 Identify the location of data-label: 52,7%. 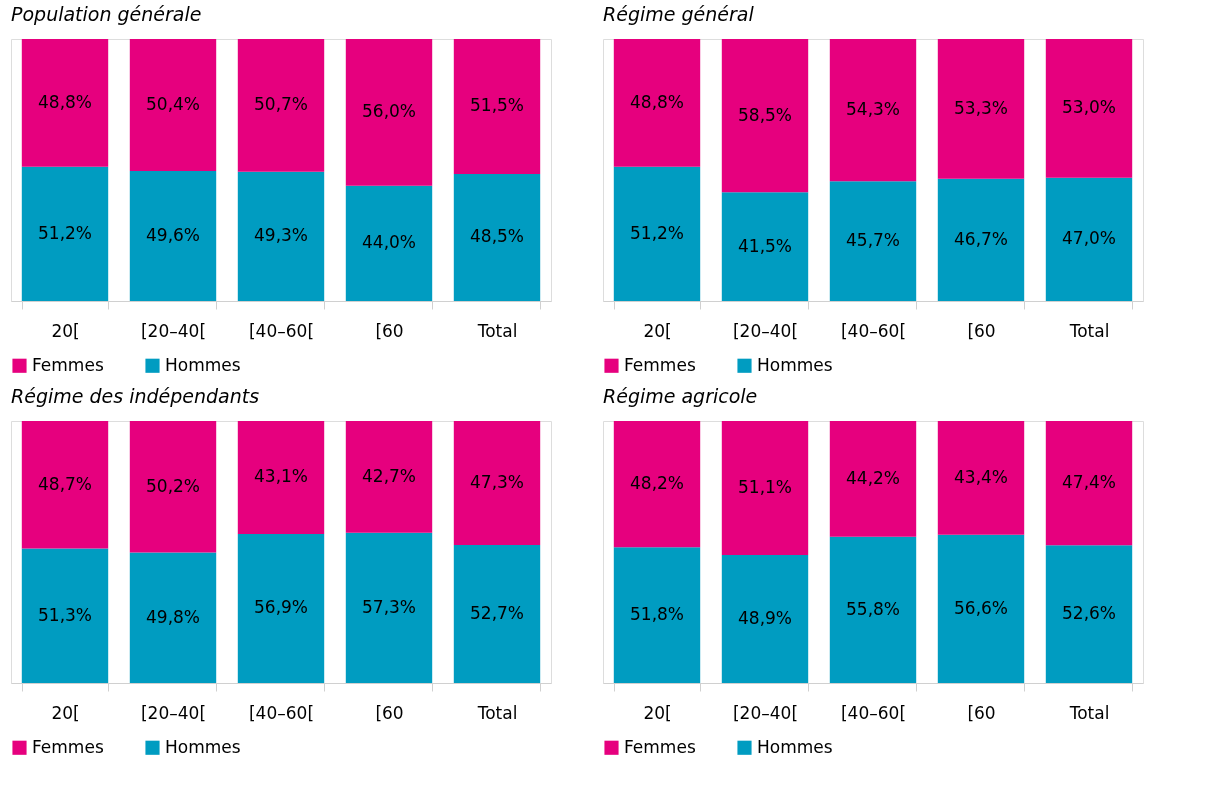
(497, 612).